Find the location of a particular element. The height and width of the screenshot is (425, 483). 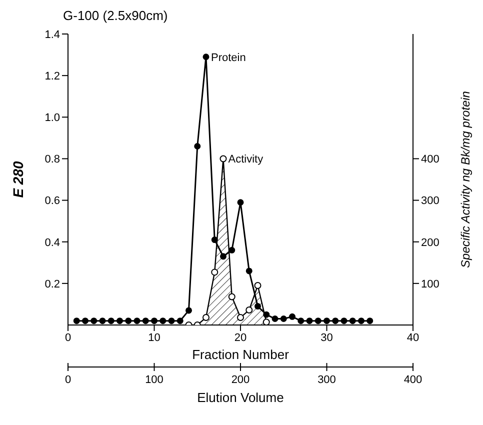

y-tick-label: 1.2 is located at coordinates (52, 76).